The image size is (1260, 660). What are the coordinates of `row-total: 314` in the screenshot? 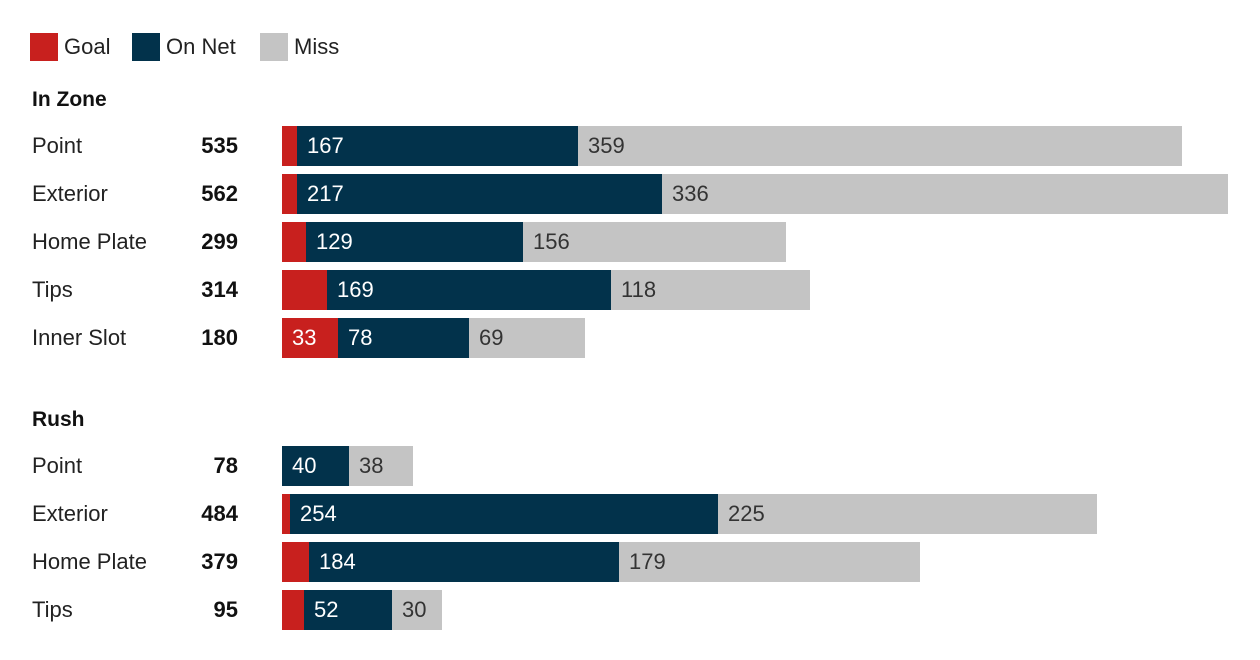 It's located at (219, 289).